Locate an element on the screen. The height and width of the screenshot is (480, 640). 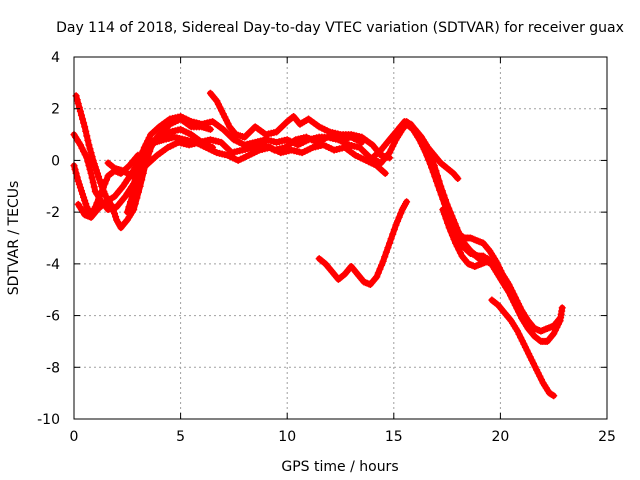
y-tick-label: 2 is located at coordinates (55, 110).